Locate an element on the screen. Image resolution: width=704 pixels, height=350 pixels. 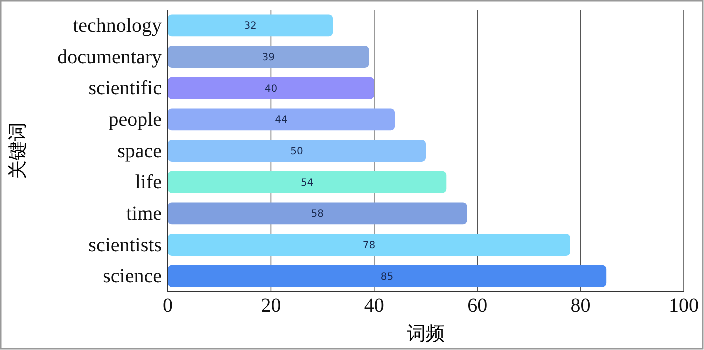
y-axis-title: 关键词 is located at coordinates (18, 151).